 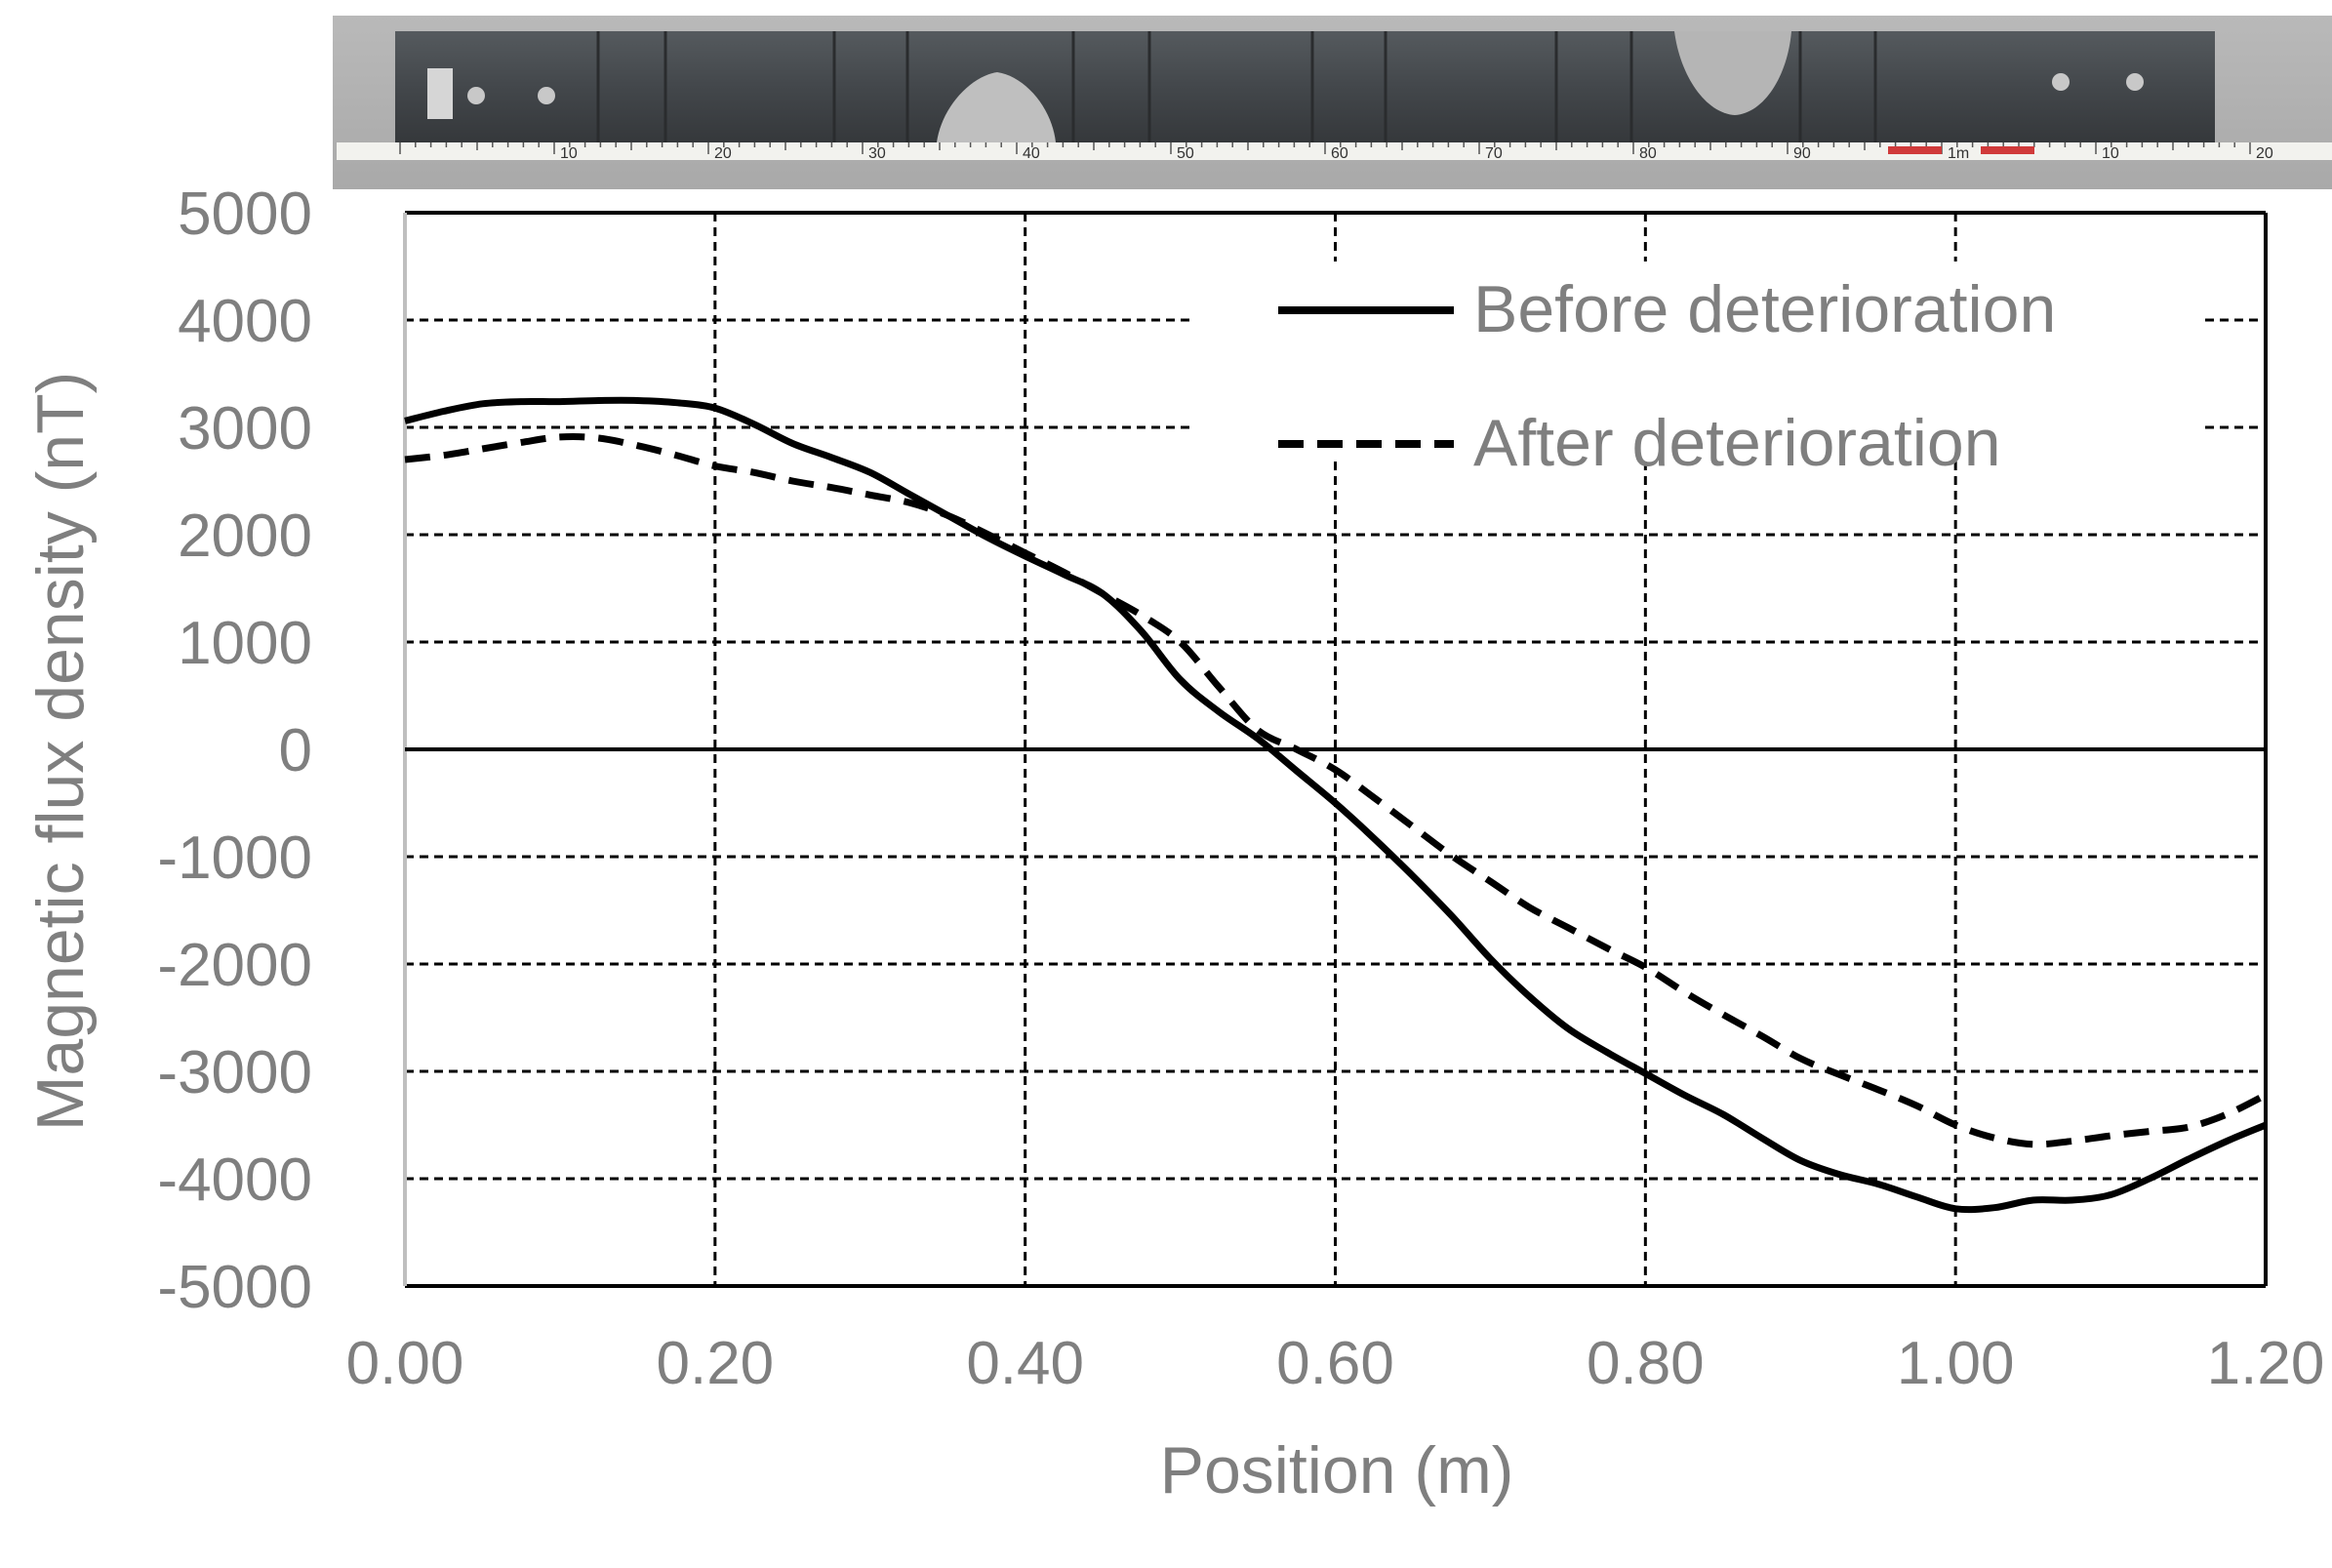 I want to click on y-tick-label: -4000, so click(x=234, y=1180).